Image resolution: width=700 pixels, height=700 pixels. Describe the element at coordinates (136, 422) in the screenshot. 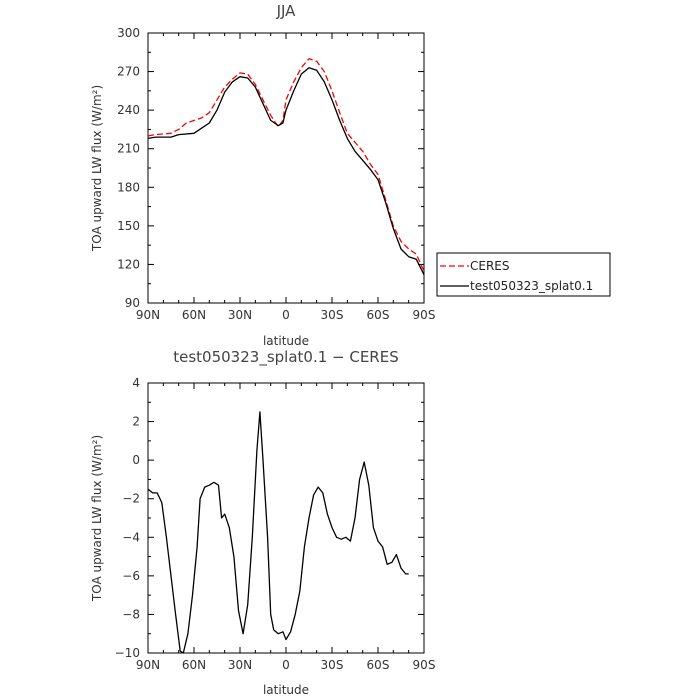

I see `y-tick-label: 2` at that location.